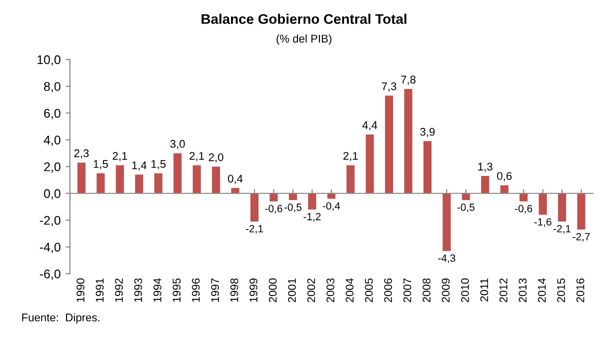 The image size is (608, 340). Describe the element at coordinates (543, 222) in the screenshot. I see `data-label: -1,6` at that location.